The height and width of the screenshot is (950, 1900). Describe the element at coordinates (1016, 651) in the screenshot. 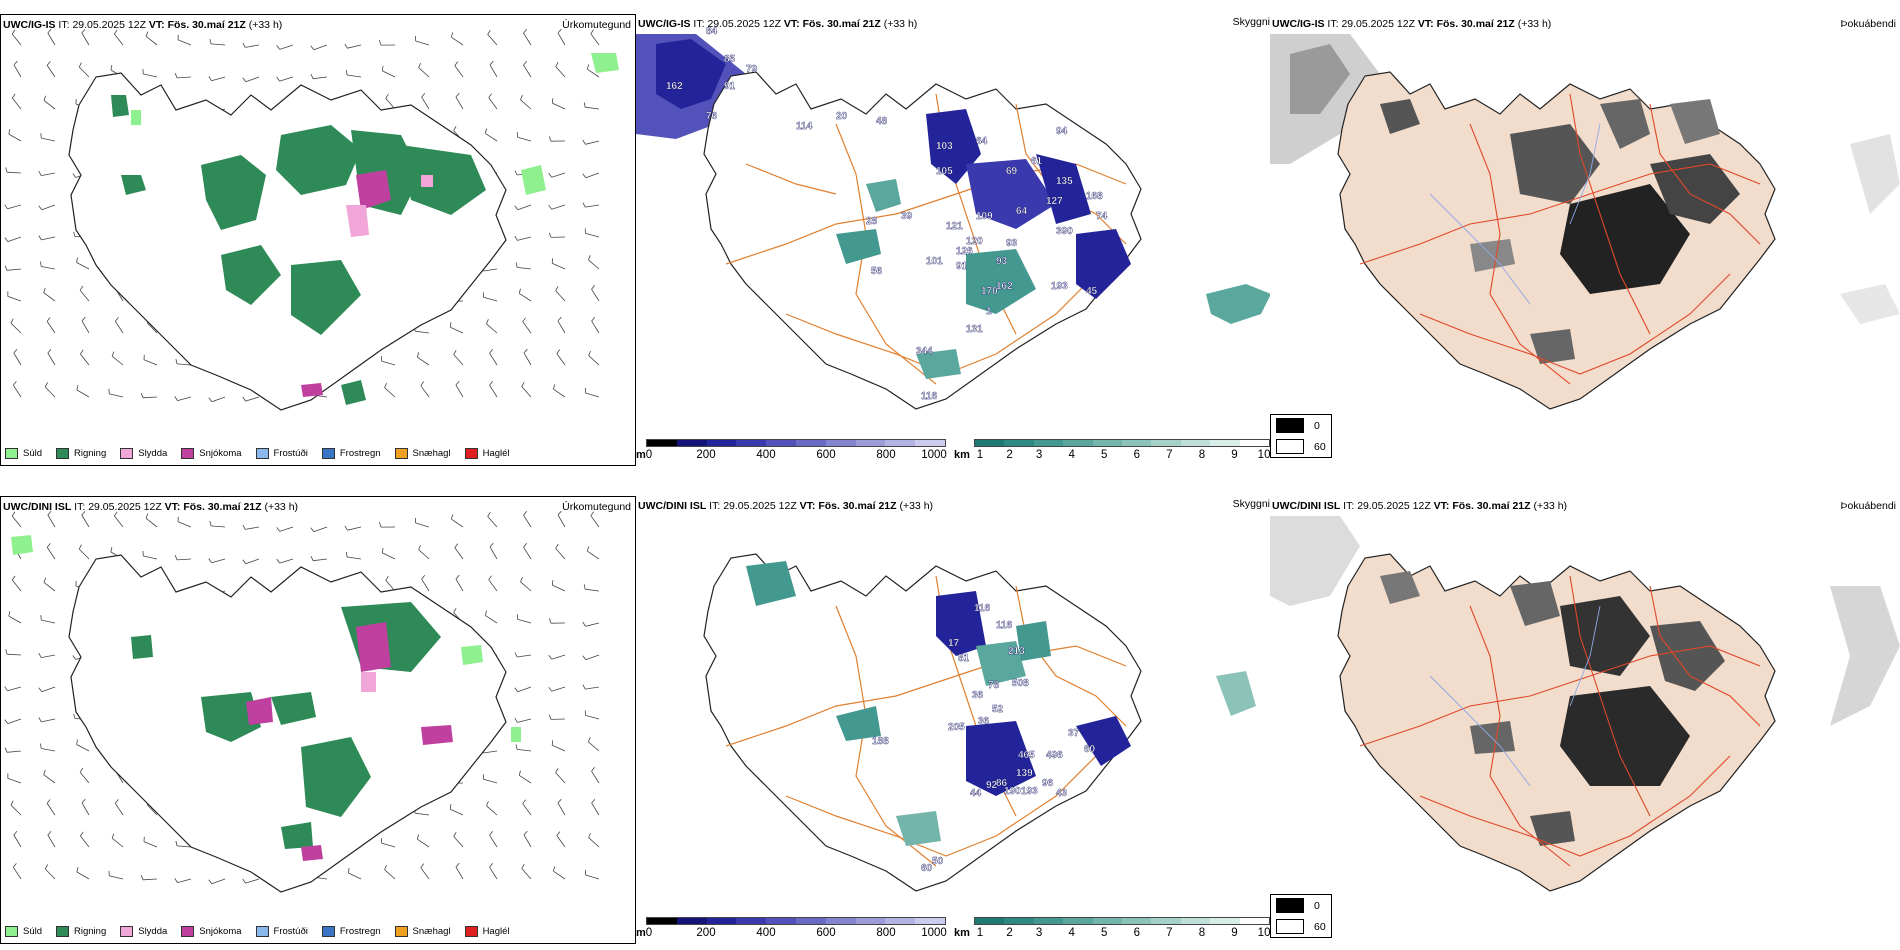

I see `ceiling-value-label: 213` at that location.